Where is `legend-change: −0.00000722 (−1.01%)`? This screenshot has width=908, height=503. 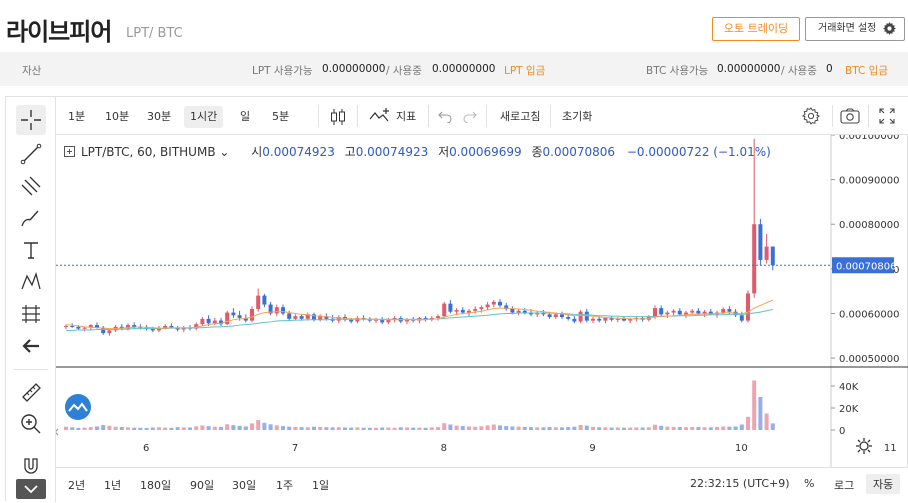 legend-change: −0.00000722 (−1.01%) is located at coordinates (698, 152).